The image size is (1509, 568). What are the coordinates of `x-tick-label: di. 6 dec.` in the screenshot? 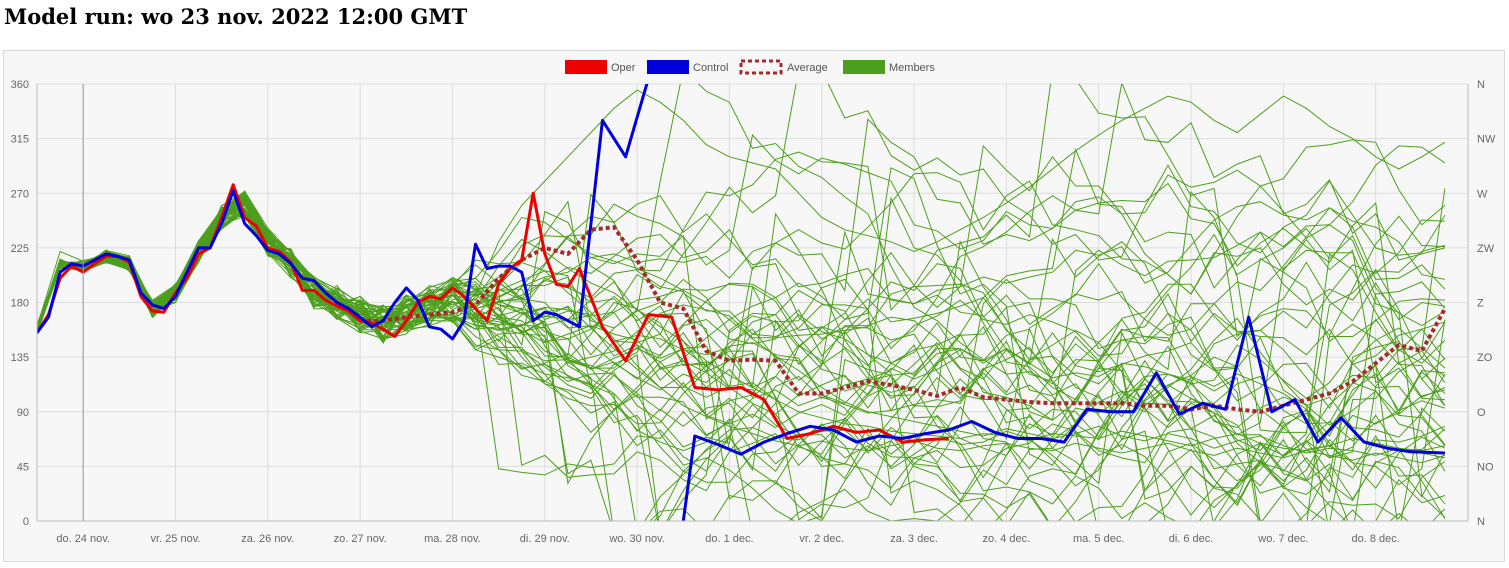 It's located at (1191, 539).